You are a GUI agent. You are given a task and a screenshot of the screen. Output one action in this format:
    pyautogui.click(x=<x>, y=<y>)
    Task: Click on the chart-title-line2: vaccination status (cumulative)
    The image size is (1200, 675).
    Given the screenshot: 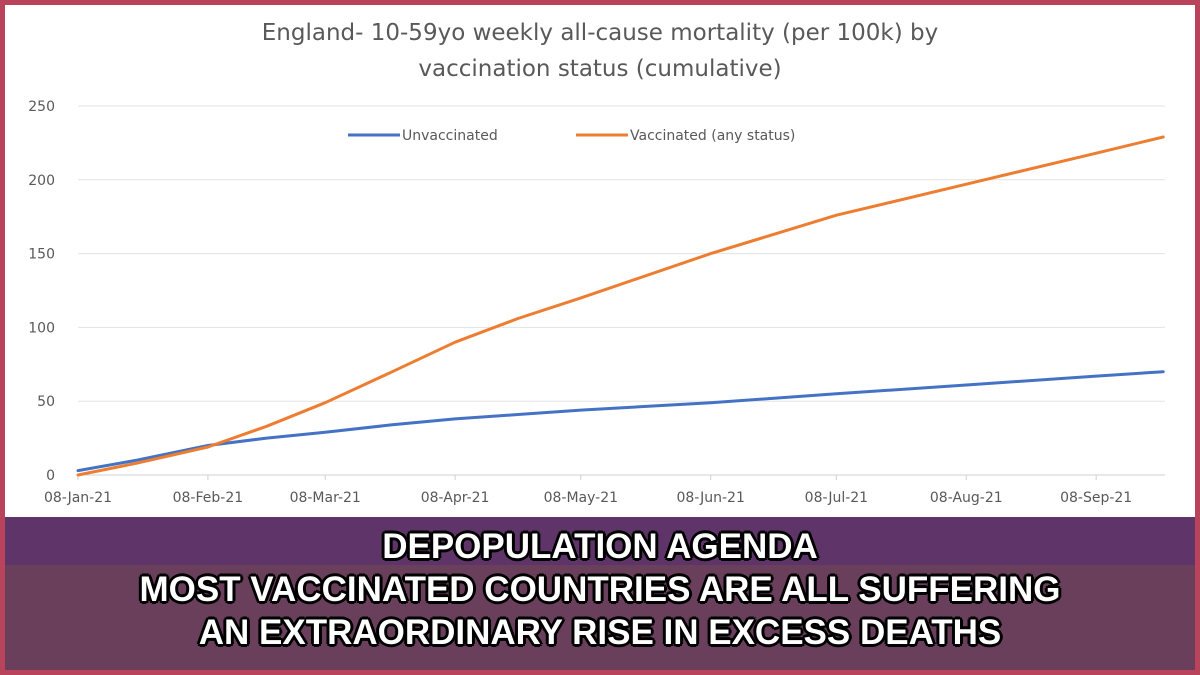 What is the action you would take?
    pyautogui.click(x=599, y=69)
    